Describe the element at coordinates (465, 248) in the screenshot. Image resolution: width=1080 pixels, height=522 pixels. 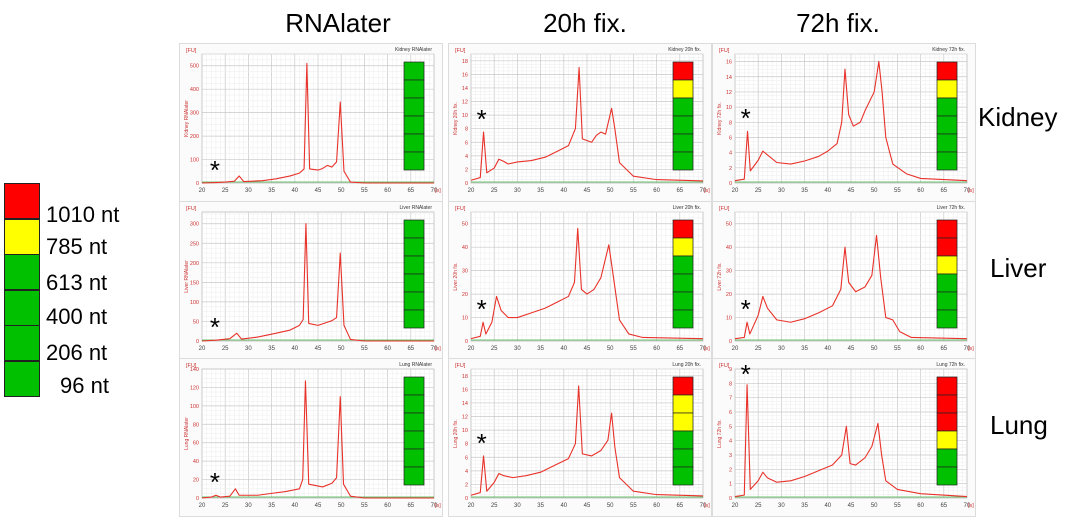
I see `y-tick-label: 40` at that location.